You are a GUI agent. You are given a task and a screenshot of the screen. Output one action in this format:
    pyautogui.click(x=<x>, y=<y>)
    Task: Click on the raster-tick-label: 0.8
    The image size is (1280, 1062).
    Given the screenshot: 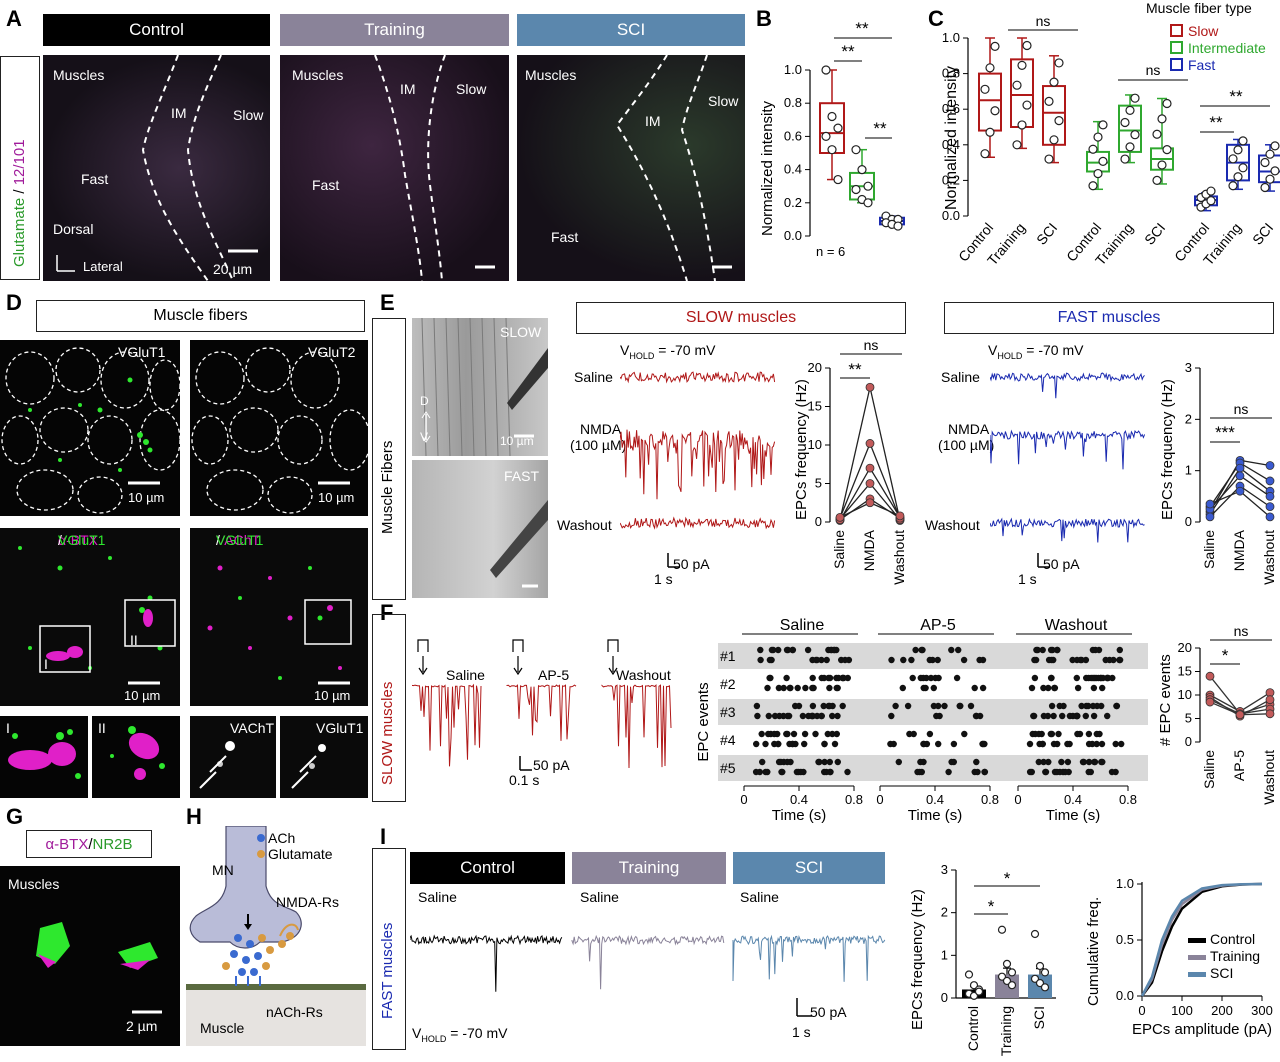 What is the action you would take?
    pyautogui.click(x=854, y=799)
    